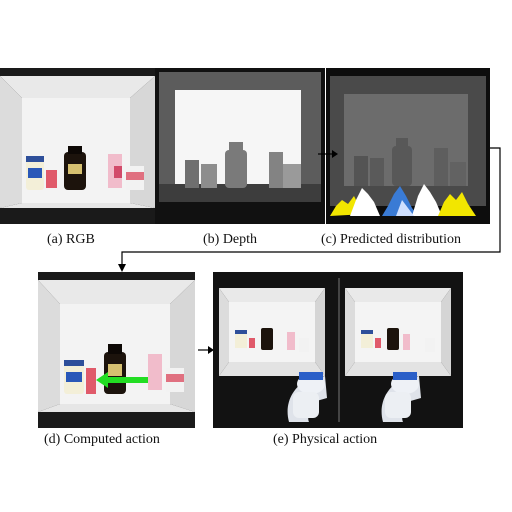 This screenshot has height=512, width=512. Describe the element at coordinates (240, 146) in the screenshot. I see `panel-depth` at that location.